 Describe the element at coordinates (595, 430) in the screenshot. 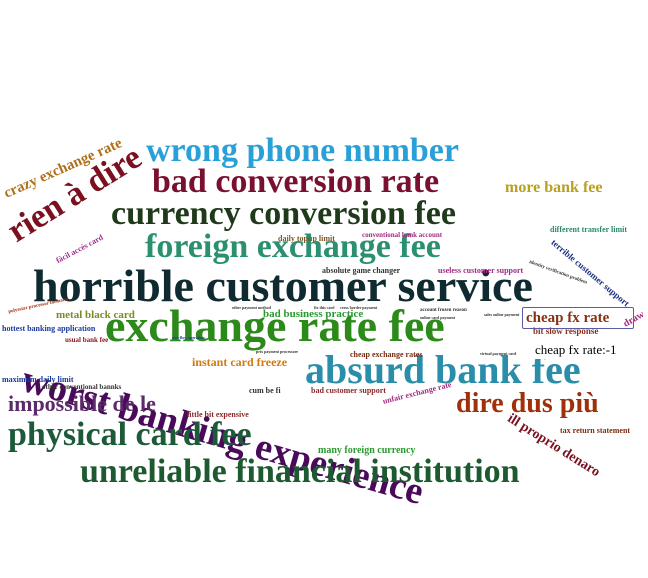

I see `cloud-word: tax return statement` at that location.